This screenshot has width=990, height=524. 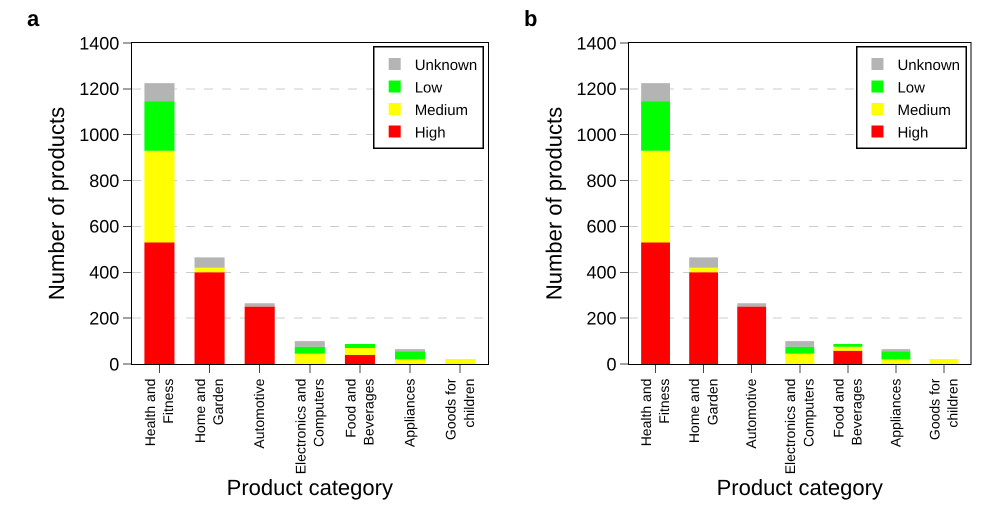 I want to click on chart-title: b, so click(x=531, y=18).